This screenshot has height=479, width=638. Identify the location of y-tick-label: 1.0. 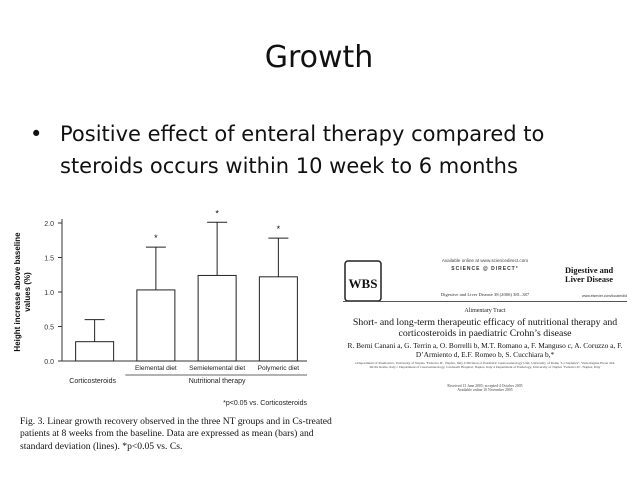
(49, 293).